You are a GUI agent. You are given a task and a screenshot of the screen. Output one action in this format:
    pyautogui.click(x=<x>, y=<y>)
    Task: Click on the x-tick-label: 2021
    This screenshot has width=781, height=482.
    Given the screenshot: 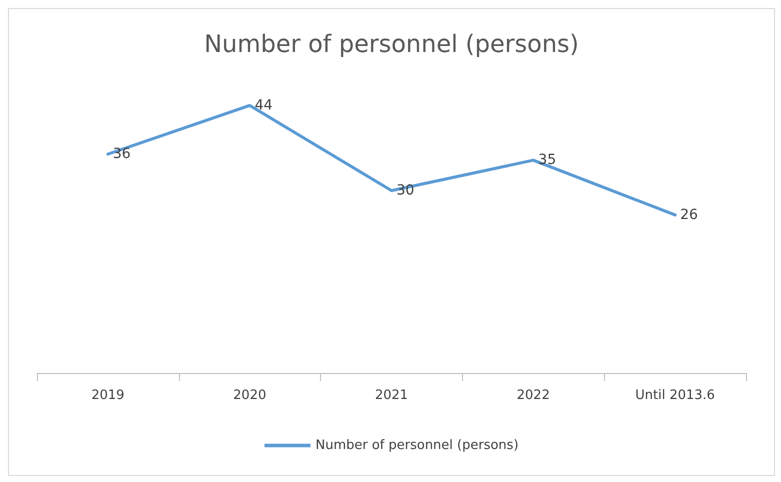 What is the action you would take?
    pyautogui.click(x=391, y=395)
    